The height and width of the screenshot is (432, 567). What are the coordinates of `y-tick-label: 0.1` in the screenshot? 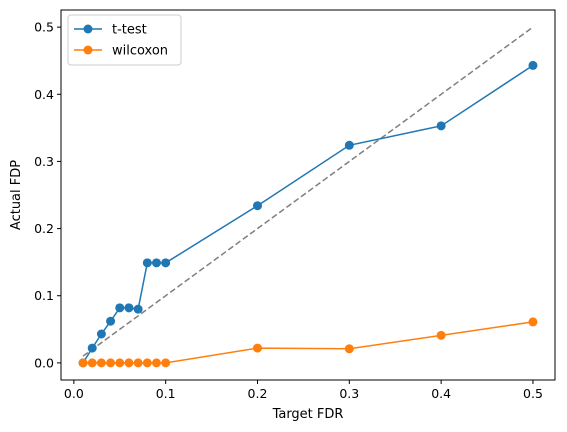 It's located at (44, 295).